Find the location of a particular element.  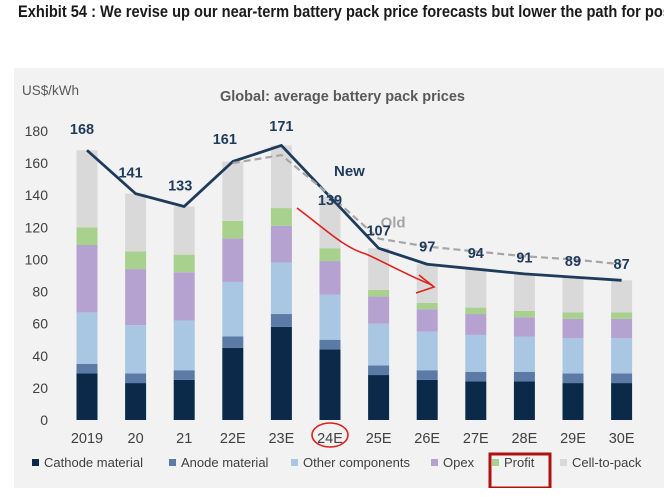

data-label: 91 is located at coordinates (524, 259).